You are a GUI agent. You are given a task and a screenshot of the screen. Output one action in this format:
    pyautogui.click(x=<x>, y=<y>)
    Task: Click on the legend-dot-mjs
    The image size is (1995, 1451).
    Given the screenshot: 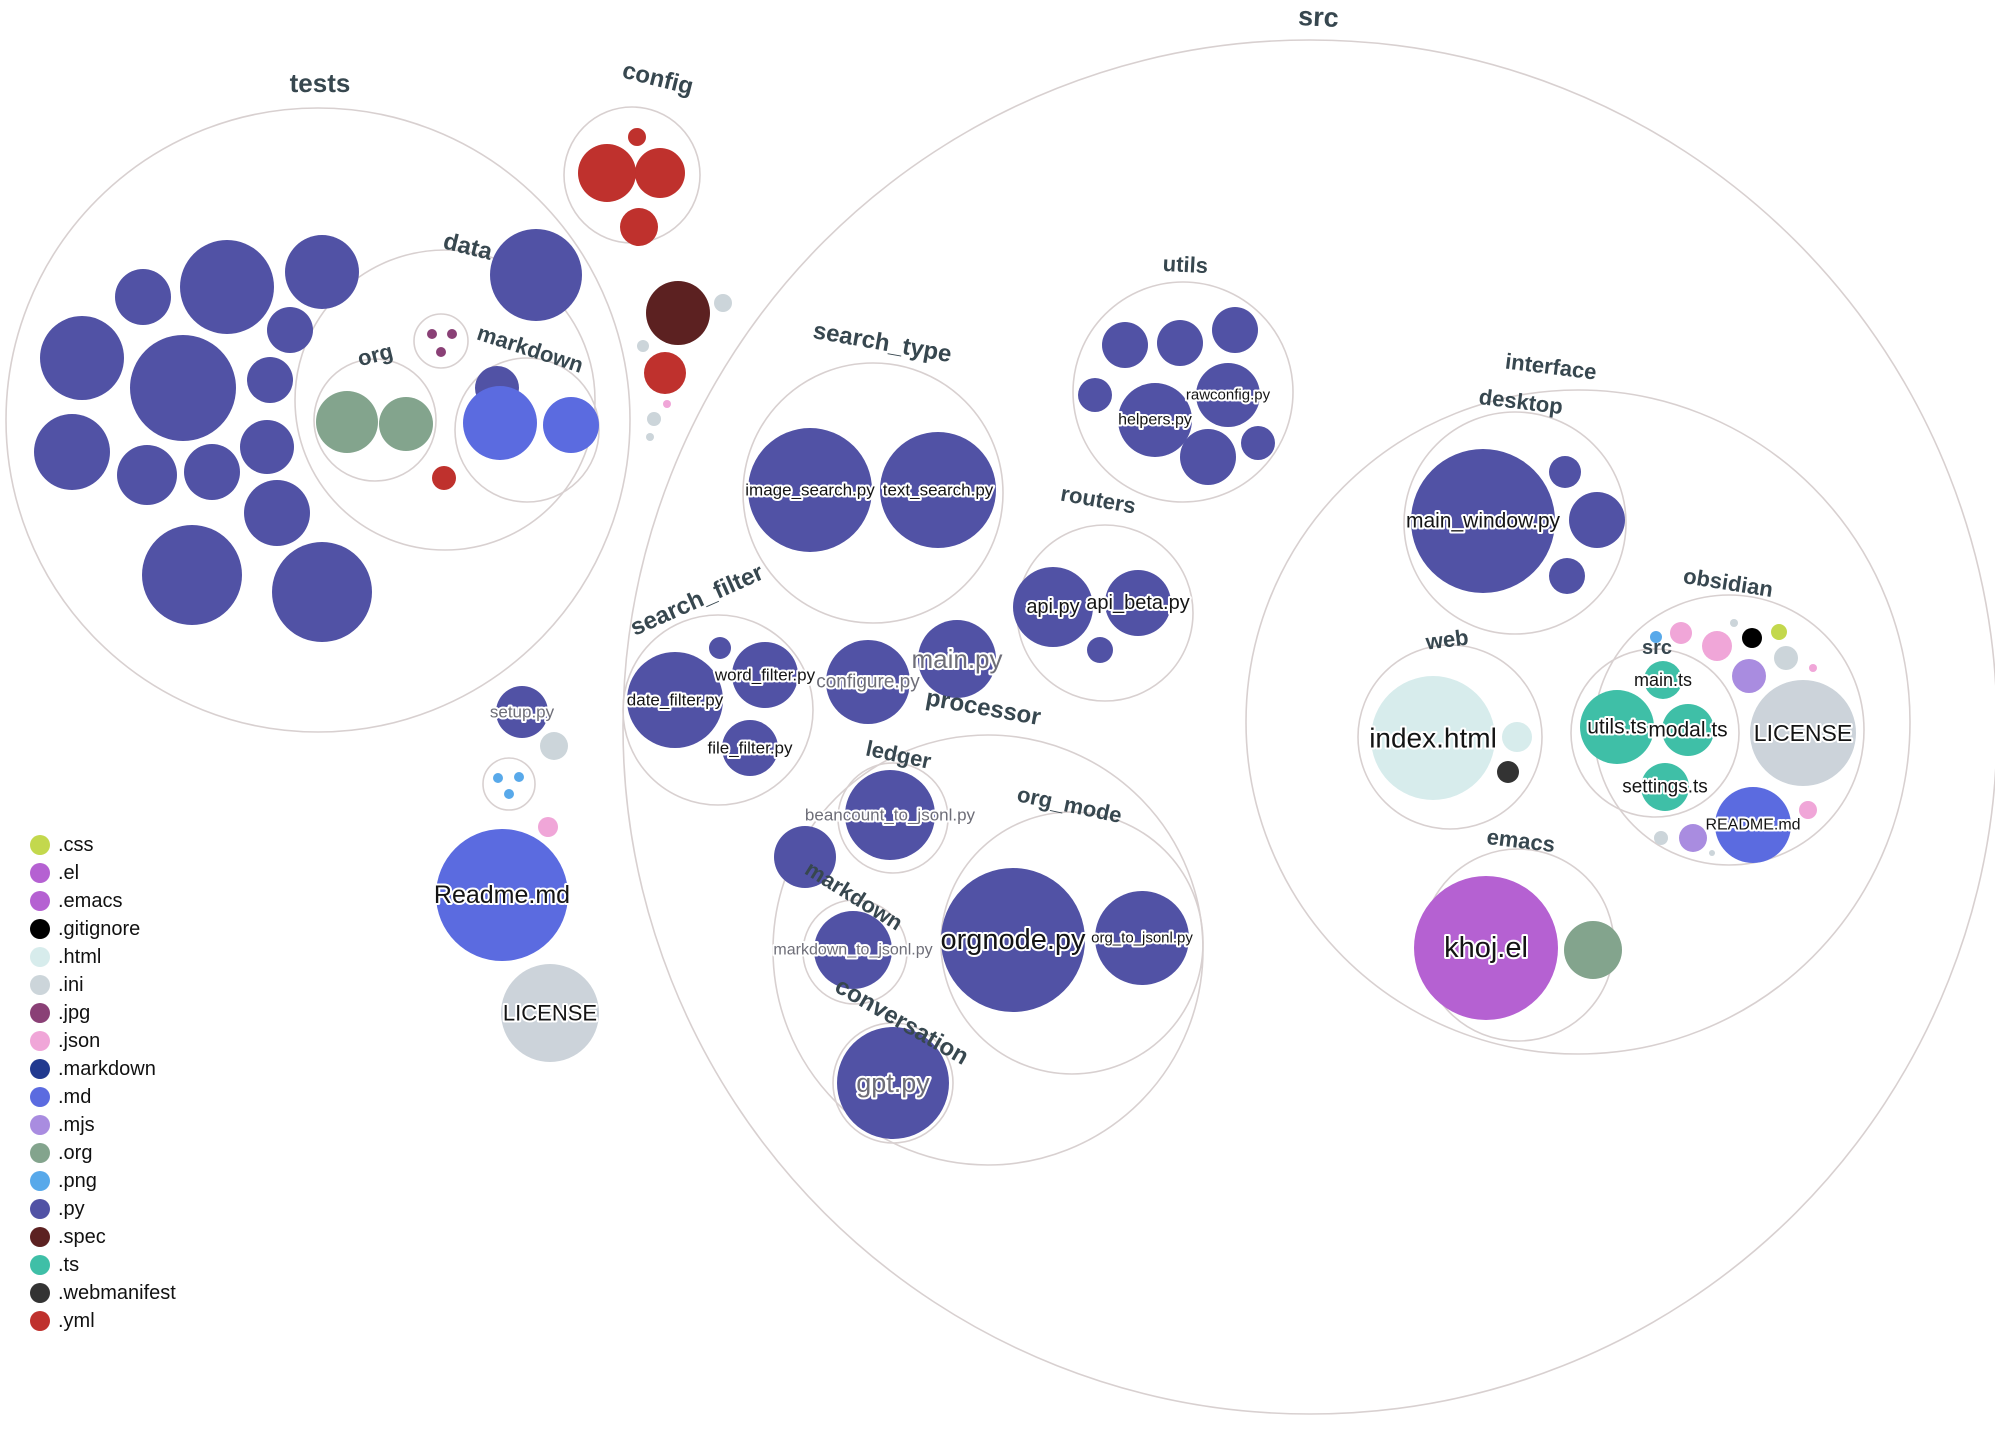 What is the action you would take?
    pyautogui.click(x=40, y=1125)
    